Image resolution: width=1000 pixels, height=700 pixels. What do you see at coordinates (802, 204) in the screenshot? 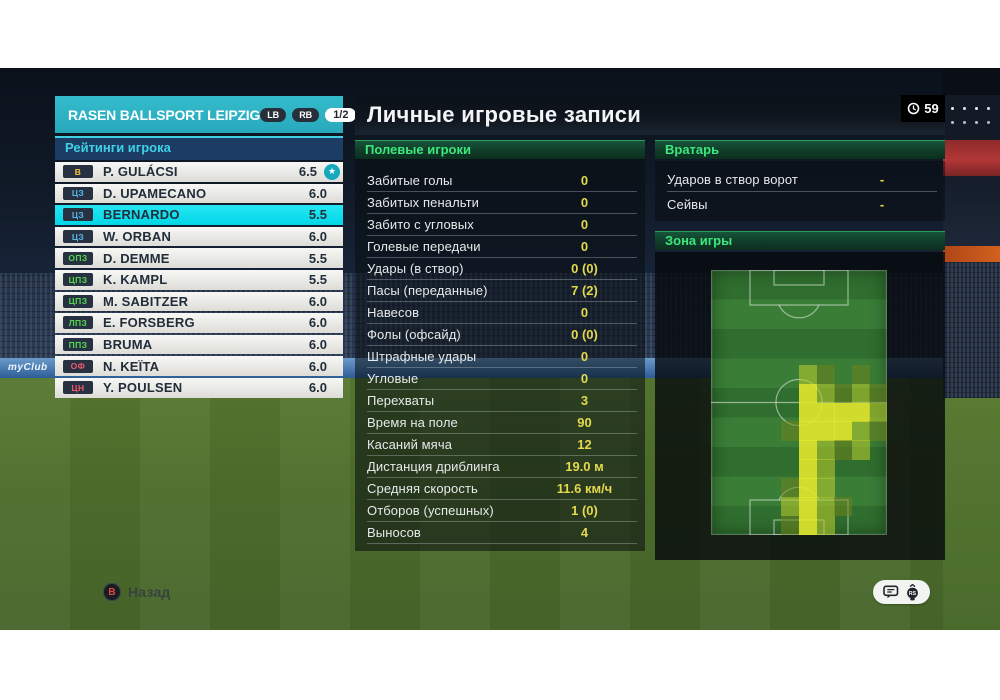
I see `stat-row: Сейвы -` at bounding box center [802, 204].